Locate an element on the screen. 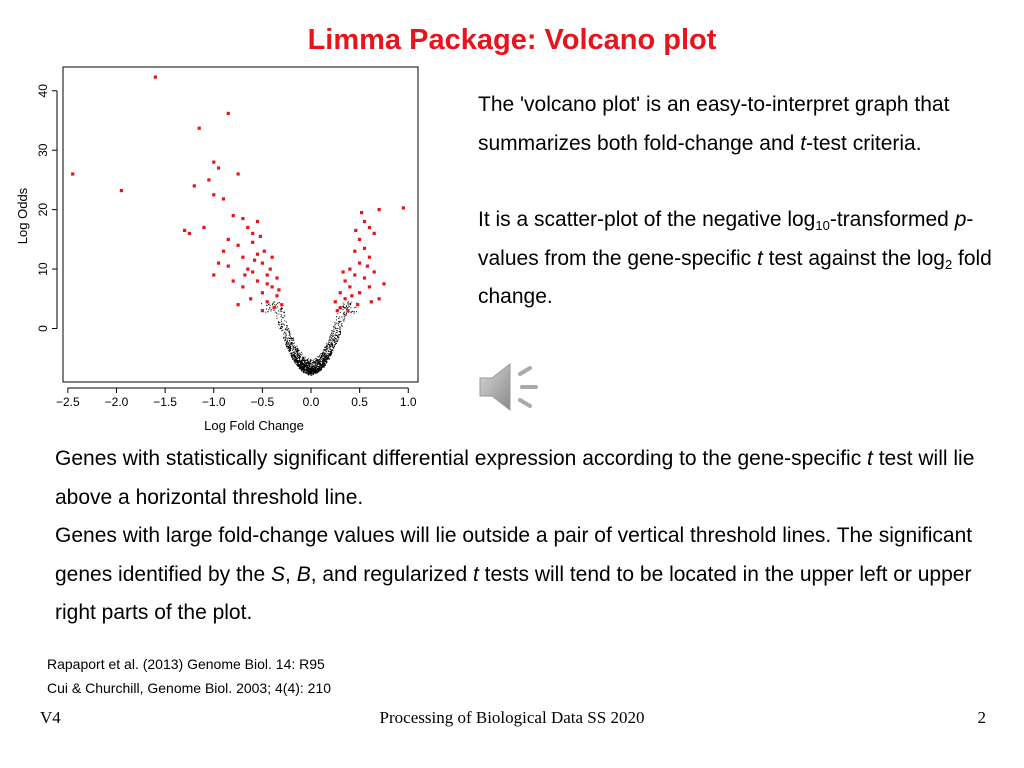 Image resolution: width=1024 pixels, height=768 pixels. nonsignificant-points is located at coordinates (309, 338).